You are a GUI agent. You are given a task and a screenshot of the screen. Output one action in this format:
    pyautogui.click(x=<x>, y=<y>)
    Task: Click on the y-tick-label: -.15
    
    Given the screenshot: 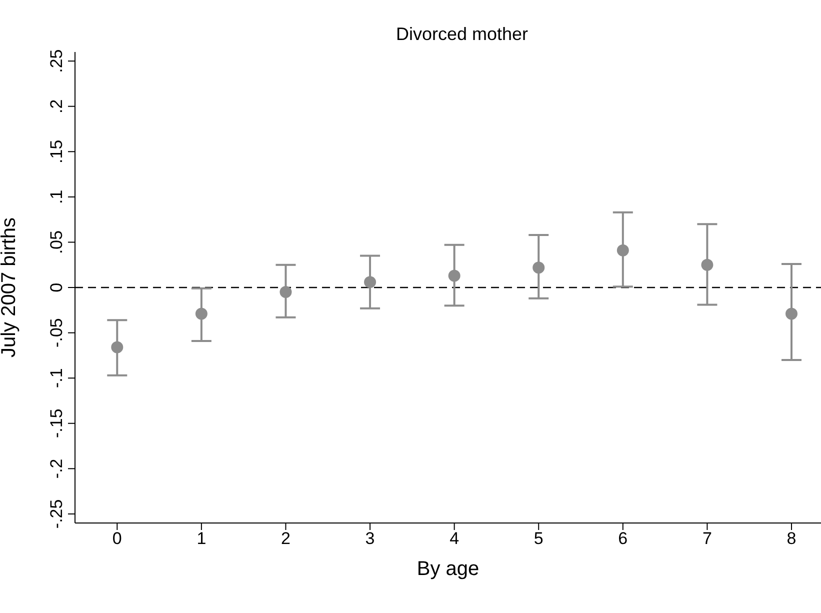 What is the action you would take?
    pyautogui.click(x=56, y=423)
    